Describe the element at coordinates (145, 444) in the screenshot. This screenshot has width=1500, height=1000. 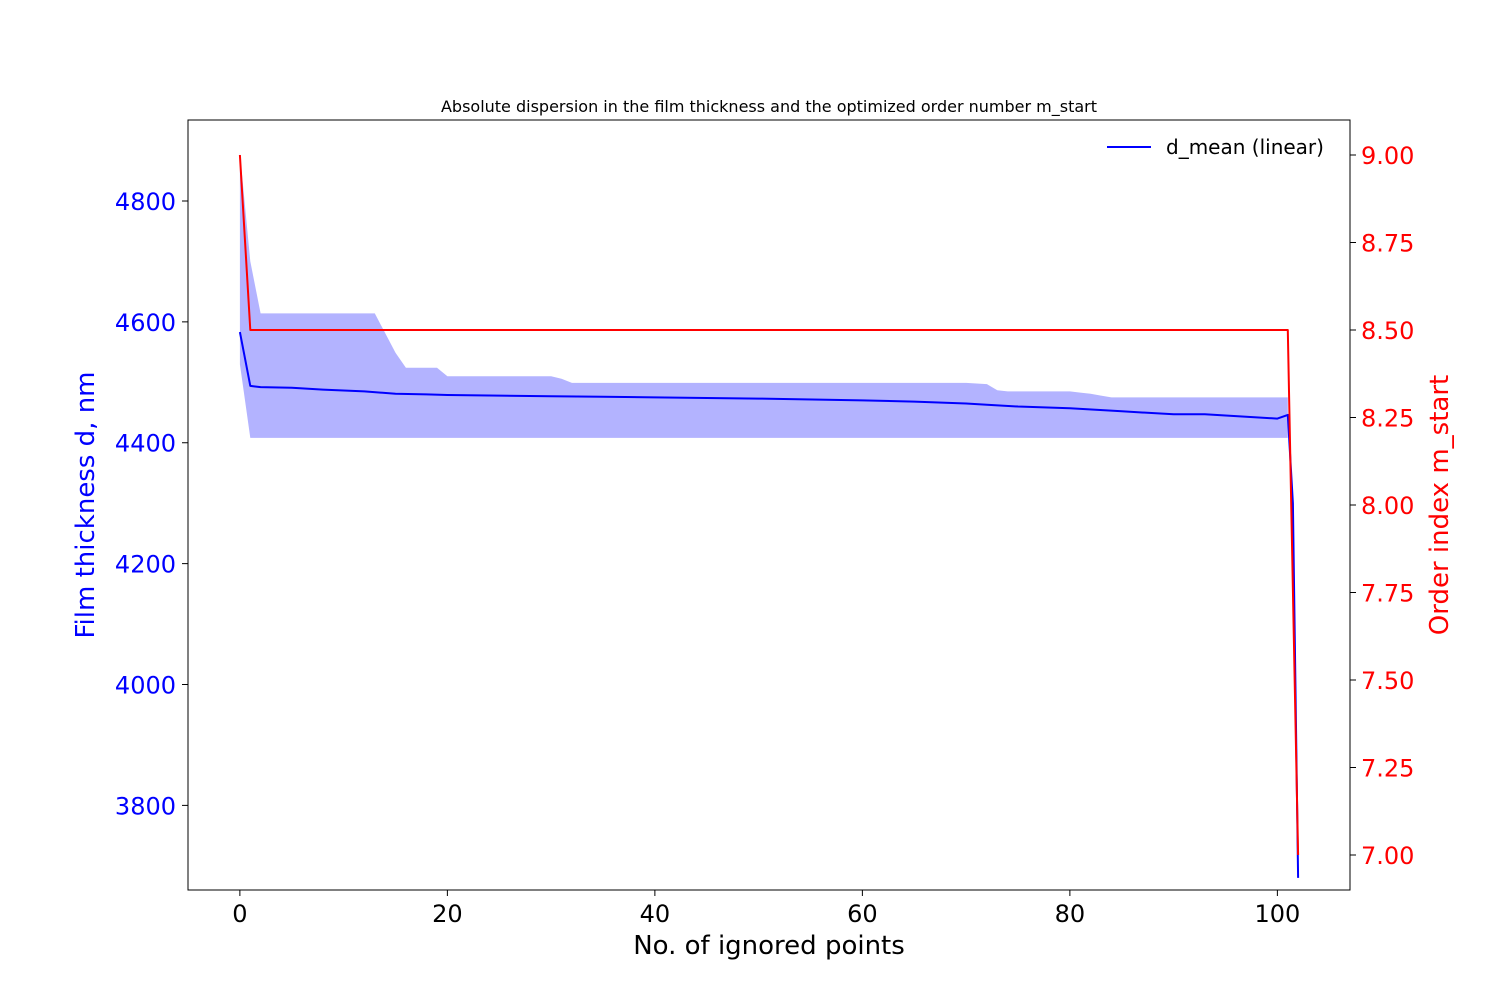
I see `y-left-tick-label: 4400` at that location.